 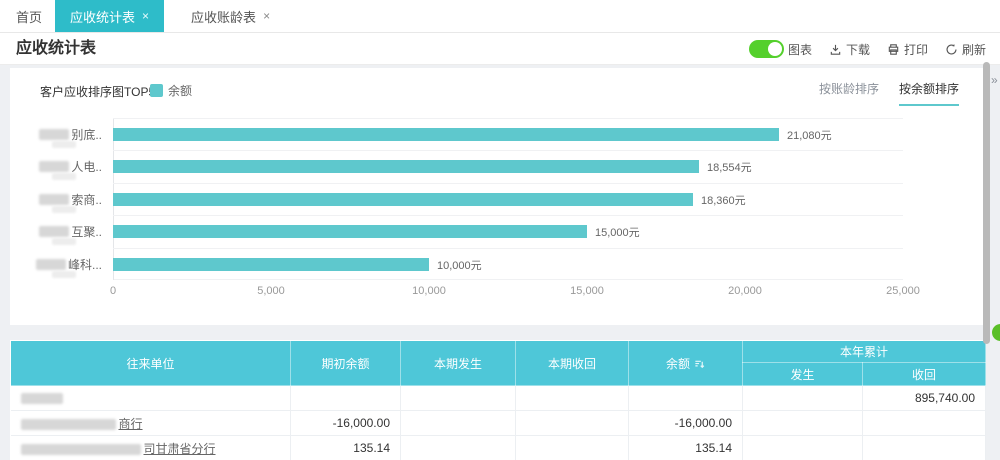 What do you see at coordinates (500, 49) in the screenshot?
I see `title-bar: 应收统计表 图表 下载` at bounding box center [500, 49].